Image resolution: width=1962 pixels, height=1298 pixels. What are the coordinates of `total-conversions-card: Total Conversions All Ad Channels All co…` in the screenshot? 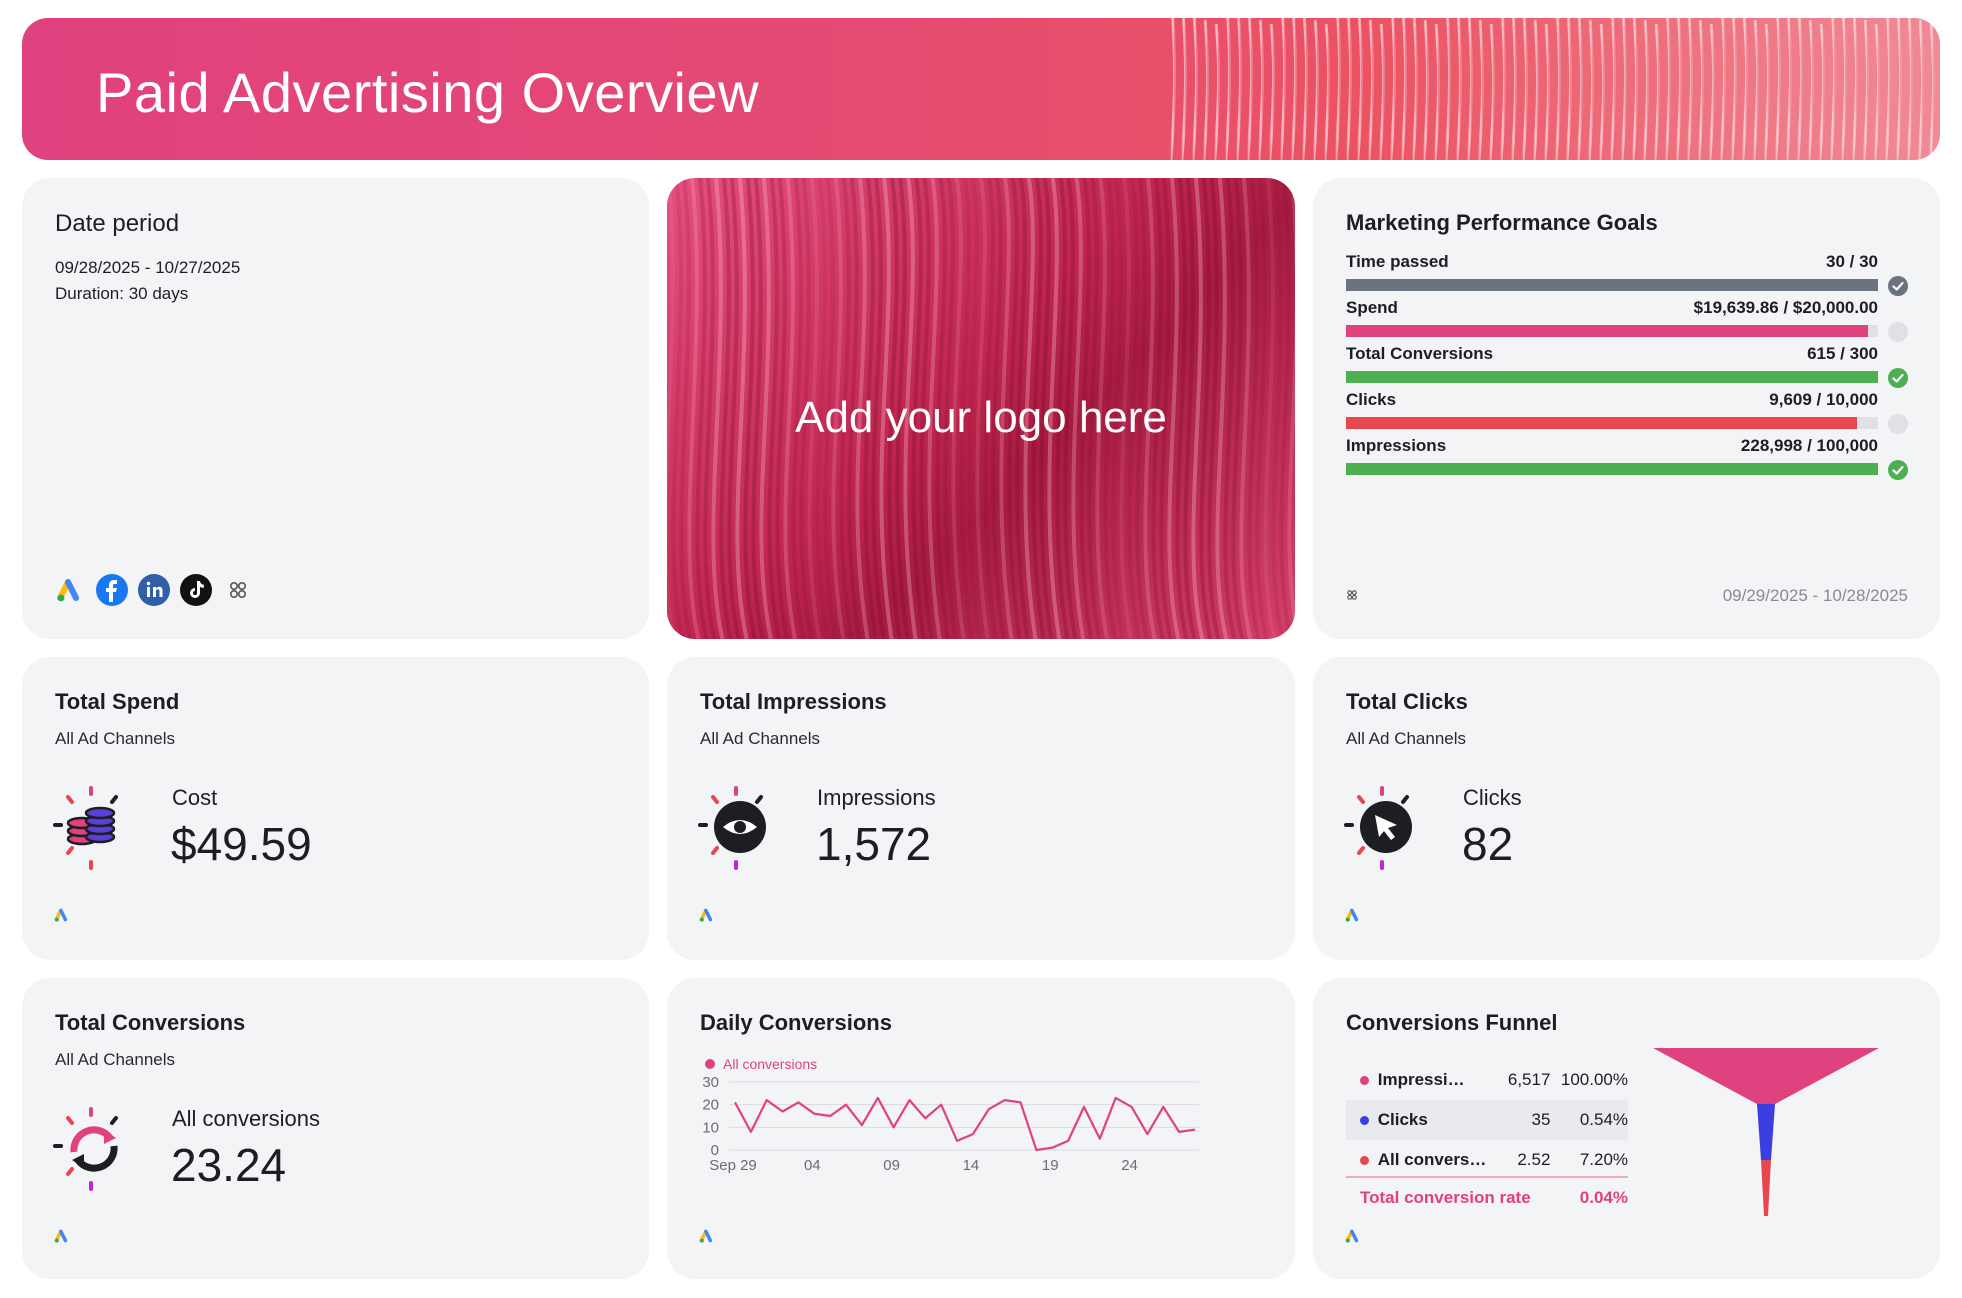 It's located at (335, 1128).